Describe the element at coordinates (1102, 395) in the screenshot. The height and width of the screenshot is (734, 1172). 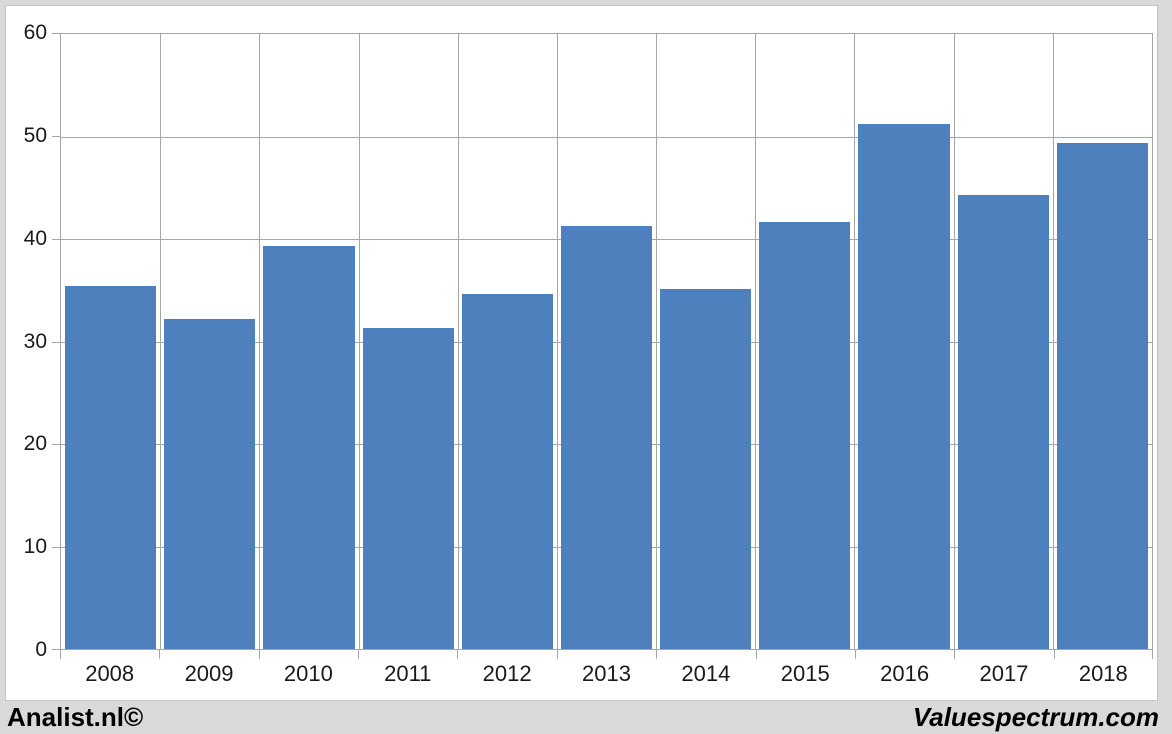
I see `bar-2018` at that location.